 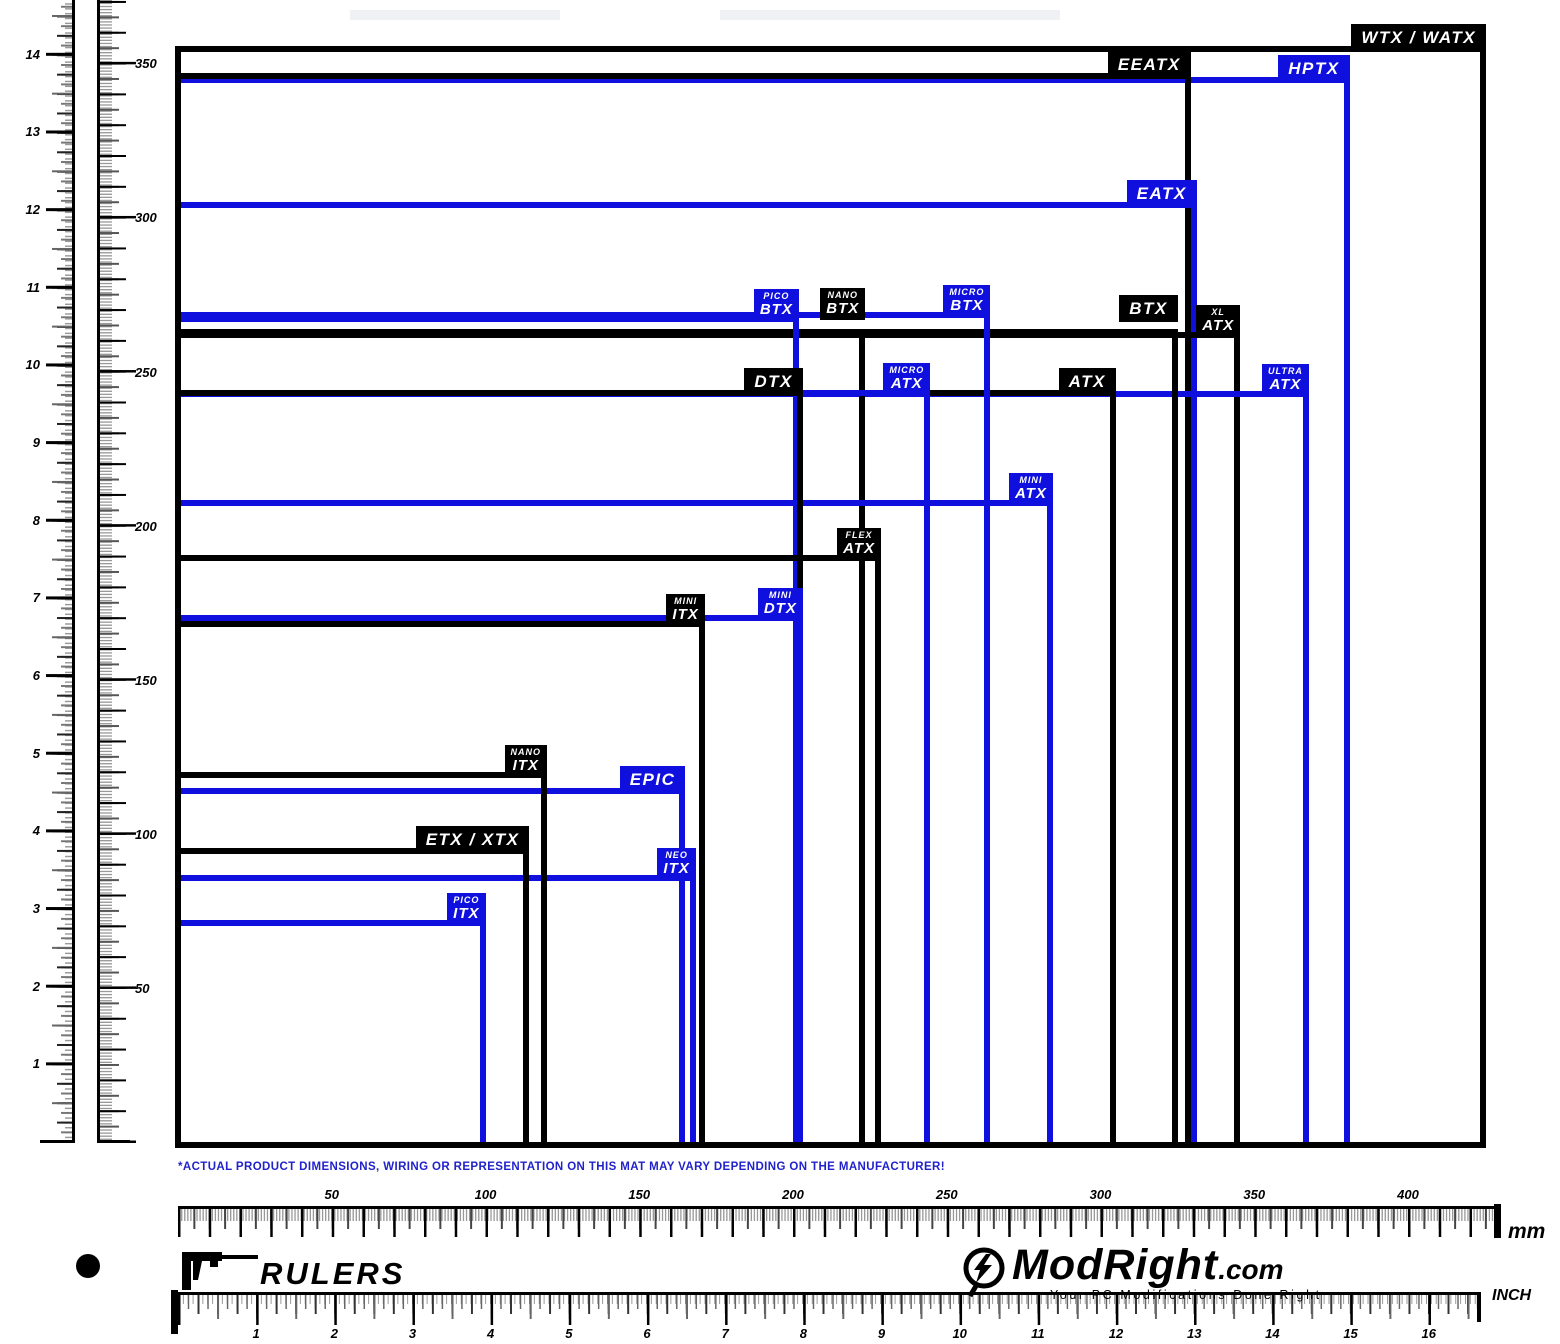 I want to click on form-factor-label-dtx: DTX, so click(x=773, y=381).